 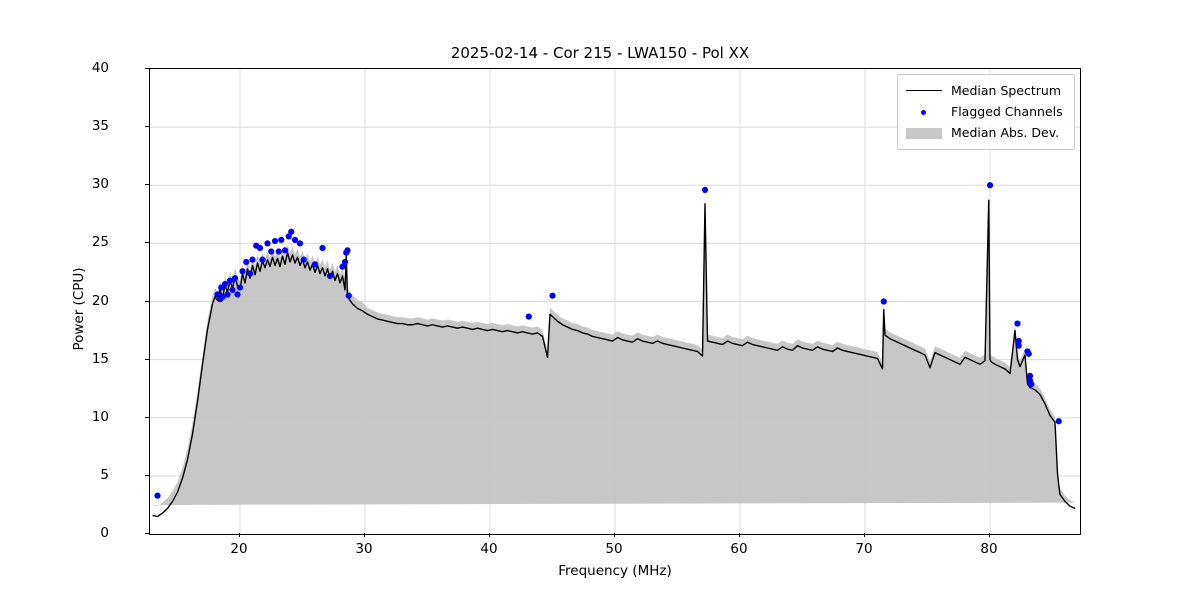 I want to click on legend-line-key, so click(x=924, y=91).